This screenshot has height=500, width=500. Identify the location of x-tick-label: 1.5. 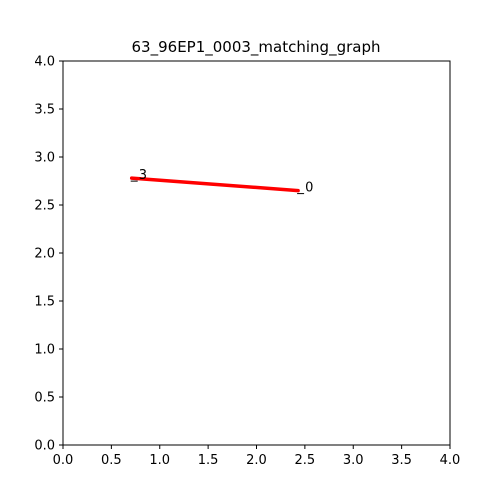
(208, 460).